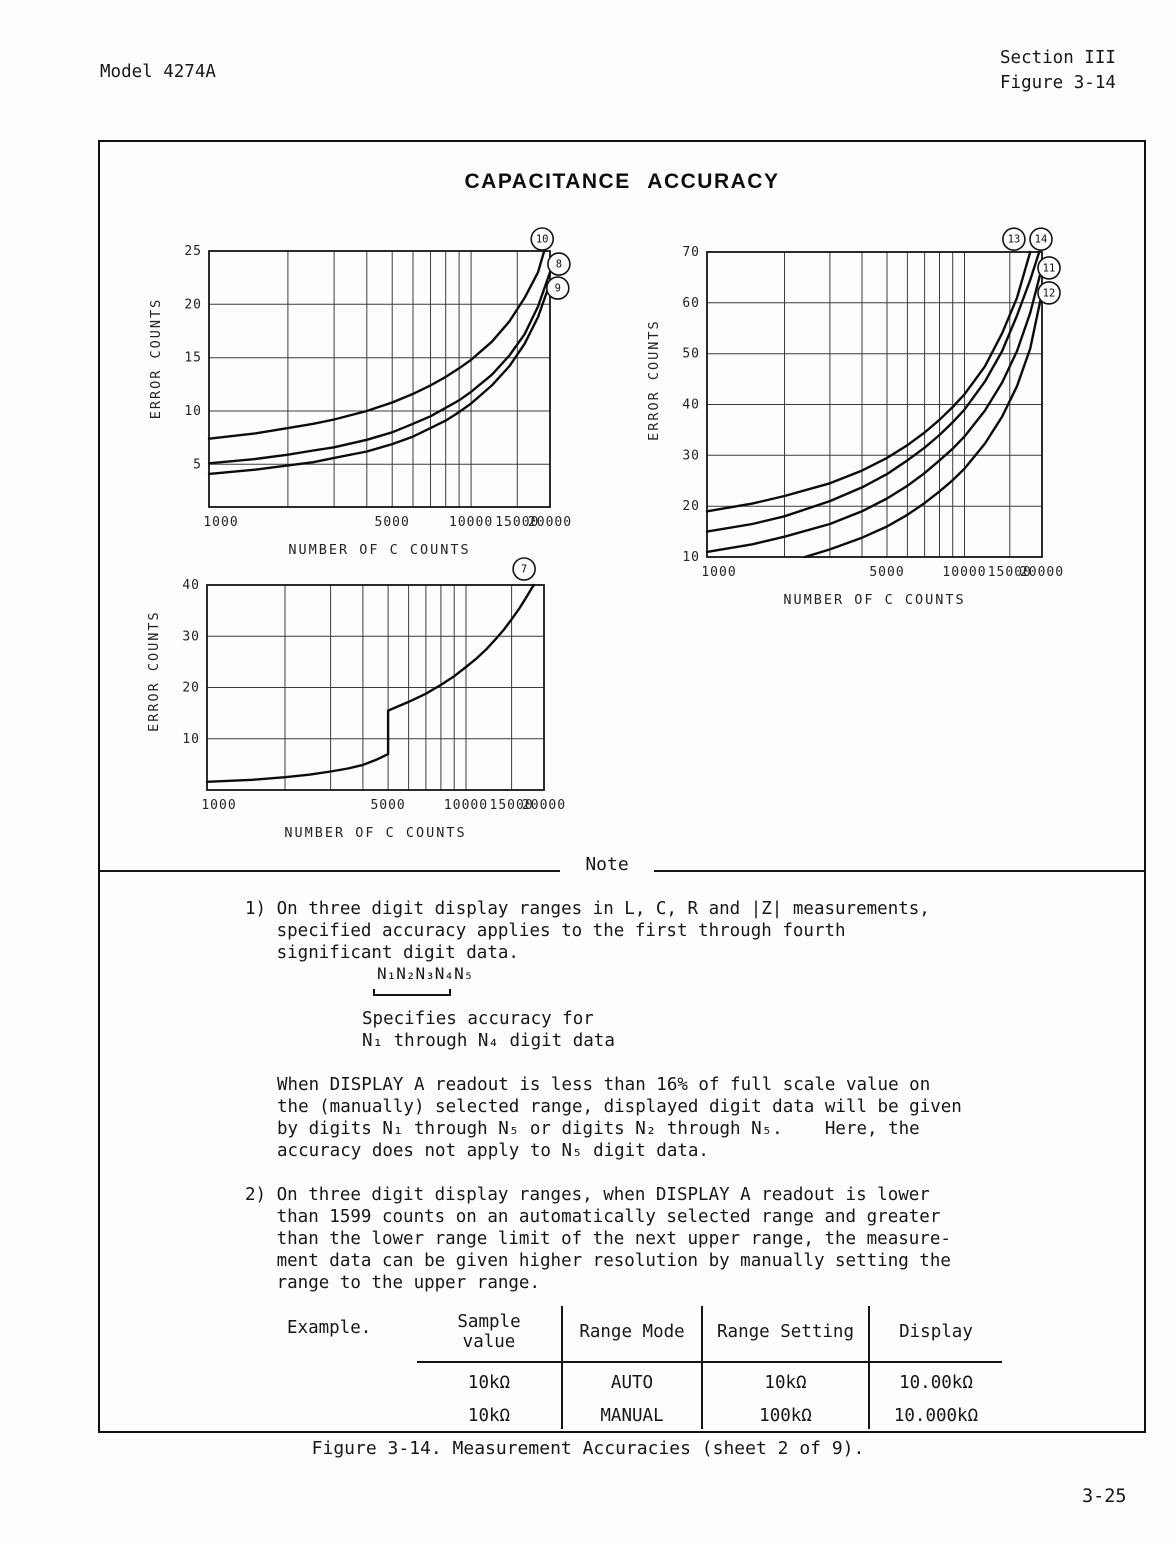 This screenshot has width=1176, height=1544. Describe the element at coordinates (691, 252) in the screenshot. I see `svg-text: 70` at that location.